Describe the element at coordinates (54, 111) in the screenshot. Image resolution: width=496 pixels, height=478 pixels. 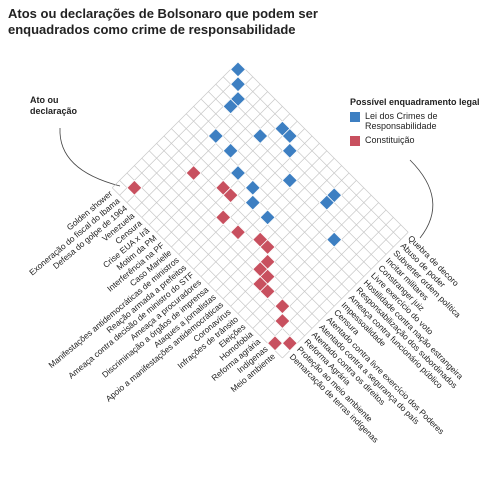
I see `label-line: declaração` at that location.